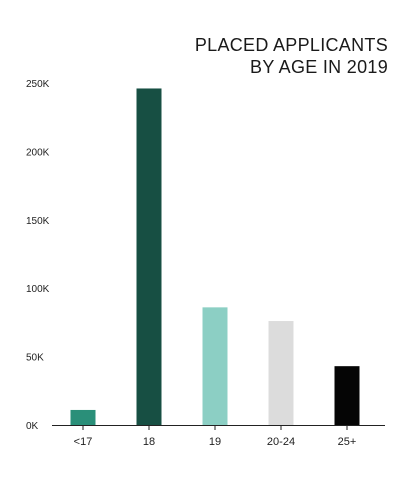 The width and height of the screenshot is (410, 483). Describe the element at coordinates (83, 442) in the screenshot. I see `x-tick-label: <17` at that location.